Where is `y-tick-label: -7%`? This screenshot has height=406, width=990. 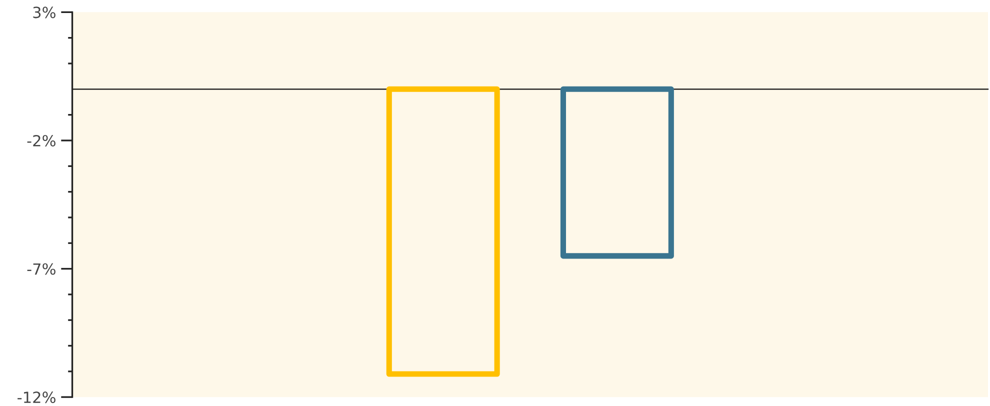 y-tick-label: -7% is located at coordinates (41, 269).